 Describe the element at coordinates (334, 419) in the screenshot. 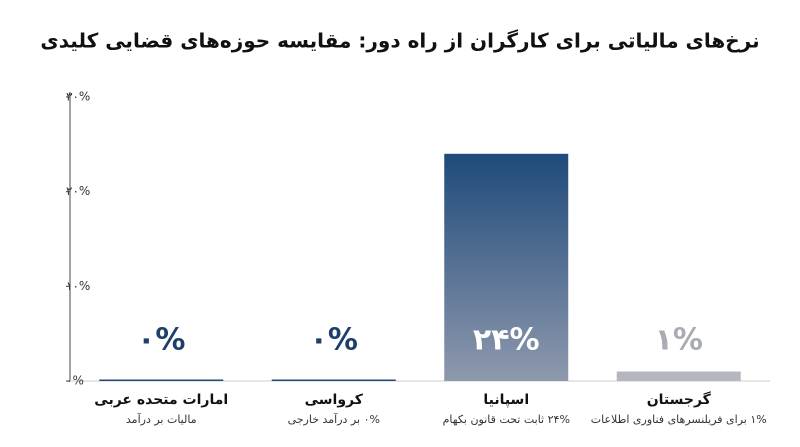

I see `category-note: ۰% بر درآمد خارجی` at that location.